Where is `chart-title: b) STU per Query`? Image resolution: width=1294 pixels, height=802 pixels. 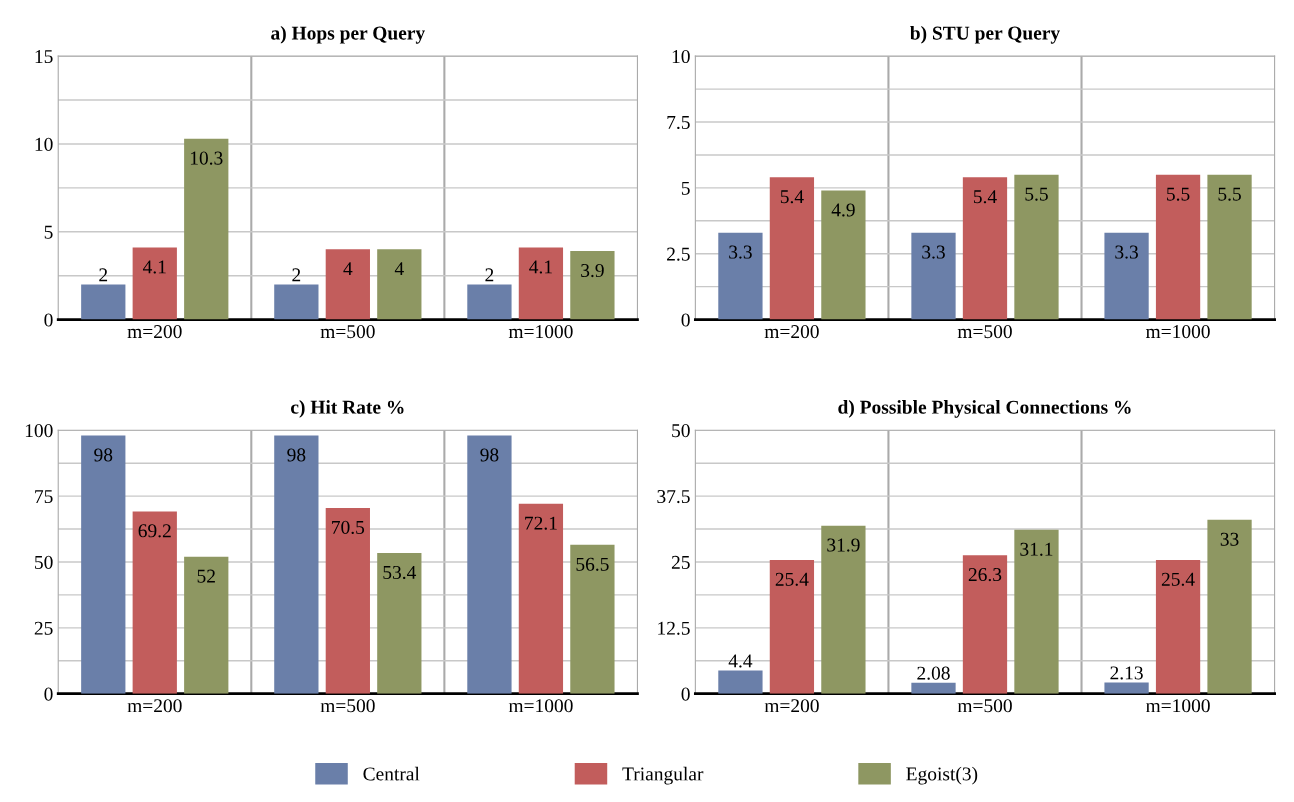
chart-title: b) STU per Query is located at coordinates (985, 34).